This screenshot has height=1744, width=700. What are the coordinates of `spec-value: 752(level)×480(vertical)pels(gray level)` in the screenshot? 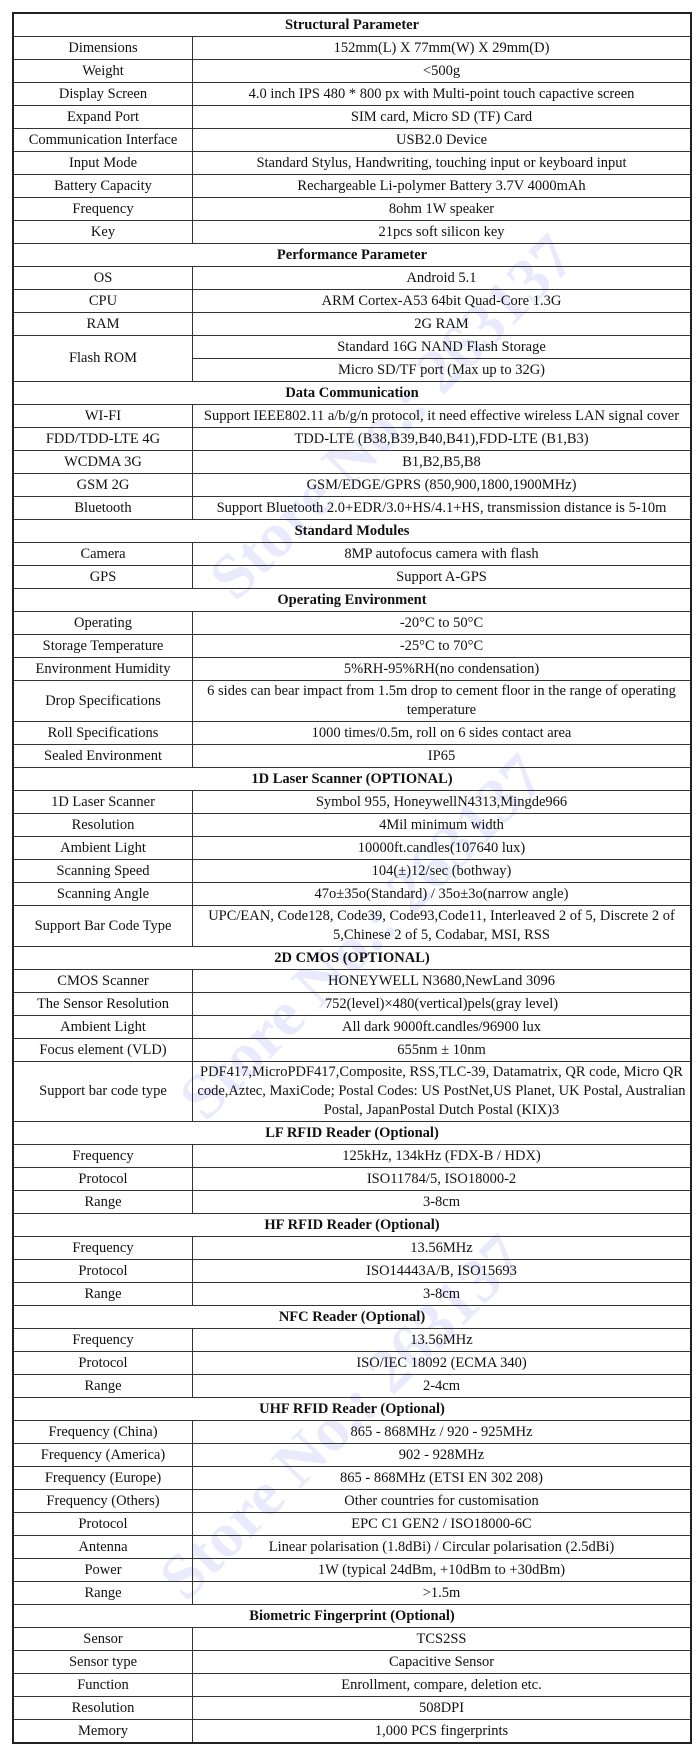 It's located at (442, 1004).